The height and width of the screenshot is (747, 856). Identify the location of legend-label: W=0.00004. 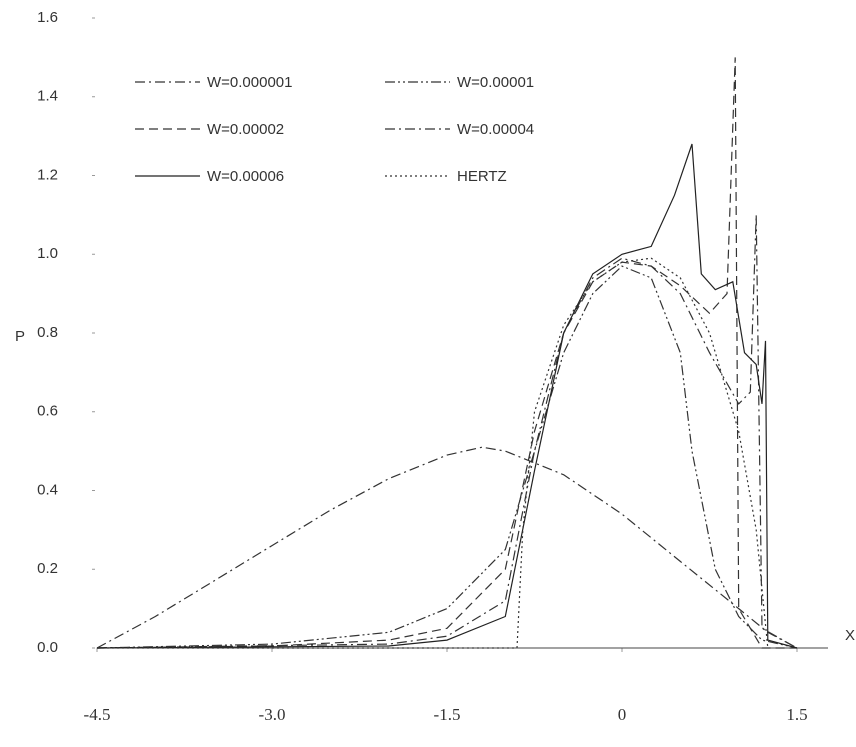
(495, 129).